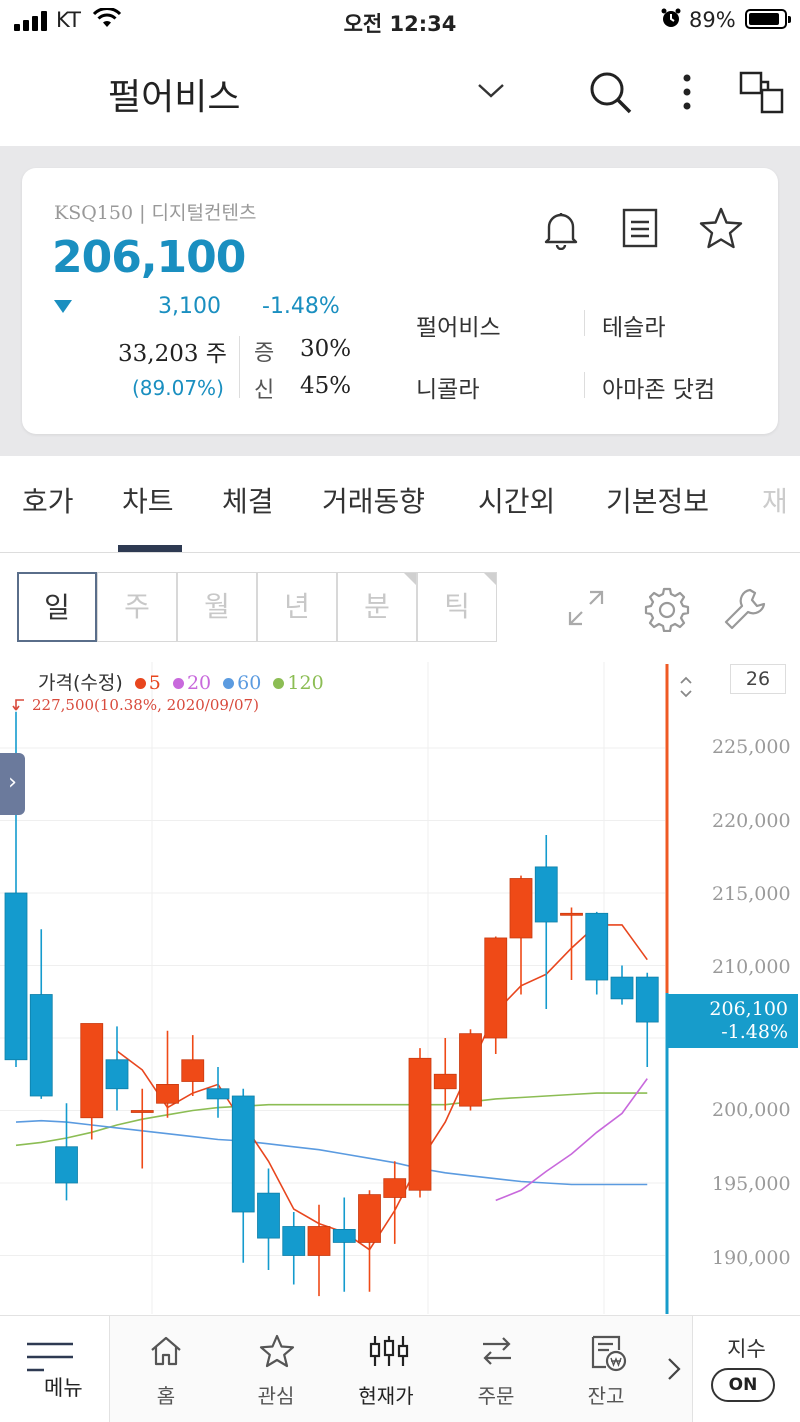 This screenshot has height=1422, width=800. What do you see at coordinates (743, 1385) in the screenshot?
I see `index-on-toggle: ON` at bounding box center [743, 1385].